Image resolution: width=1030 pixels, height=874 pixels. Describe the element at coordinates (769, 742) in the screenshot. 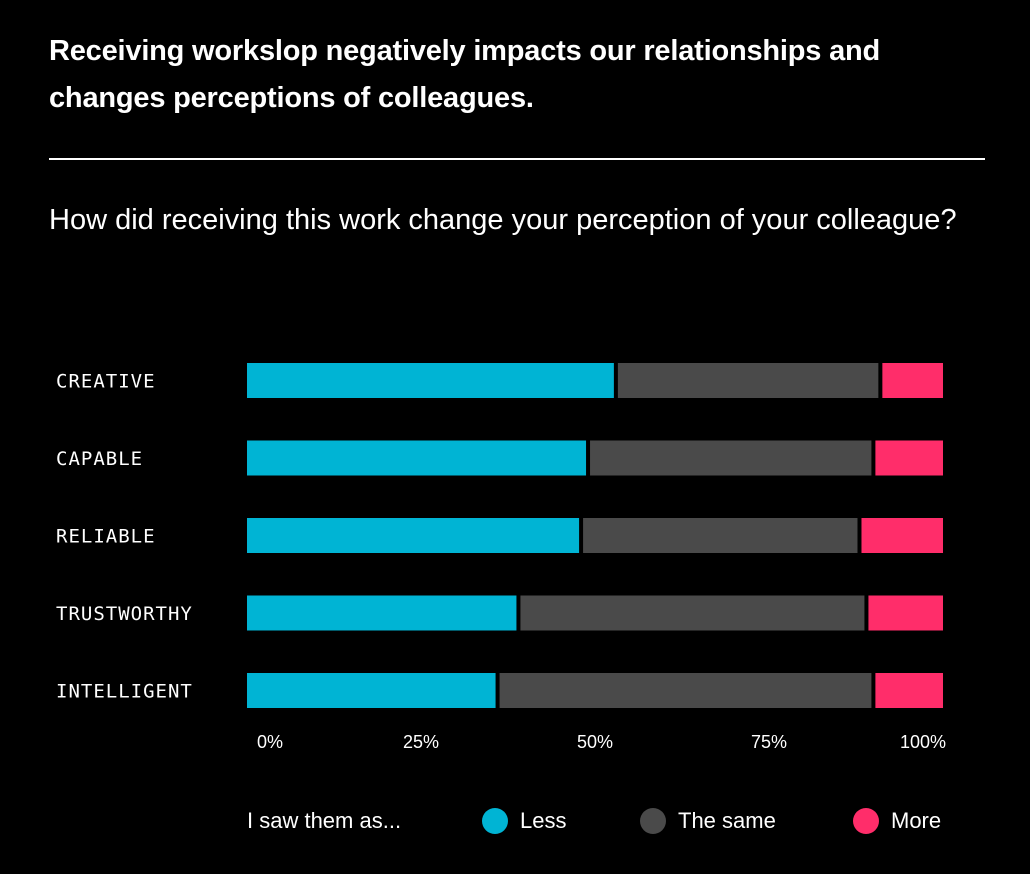

I see `tick-label-75: 75%` at that location.